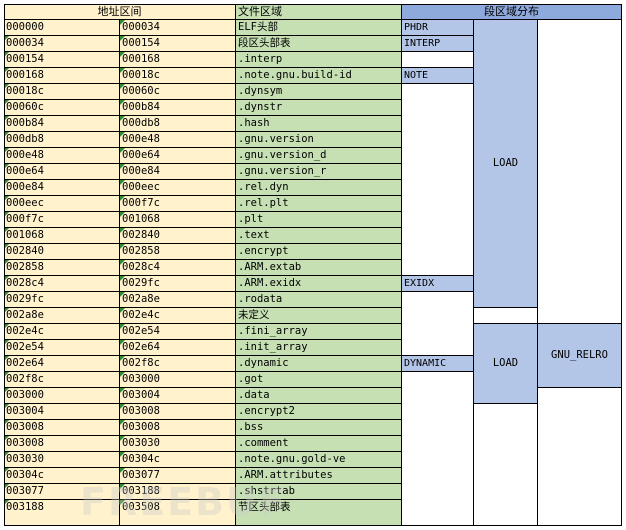  I want to click on address-start-cell: 00060c, so click(62, 108).